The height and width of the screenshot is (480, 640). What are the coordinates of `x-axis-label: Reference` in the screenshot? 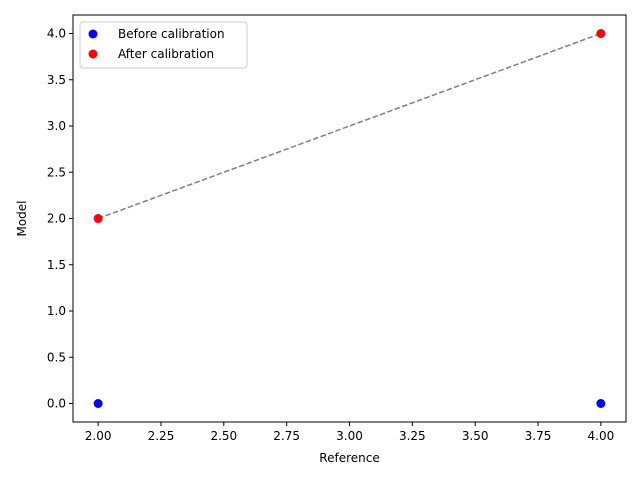 It's located at (349, 458).